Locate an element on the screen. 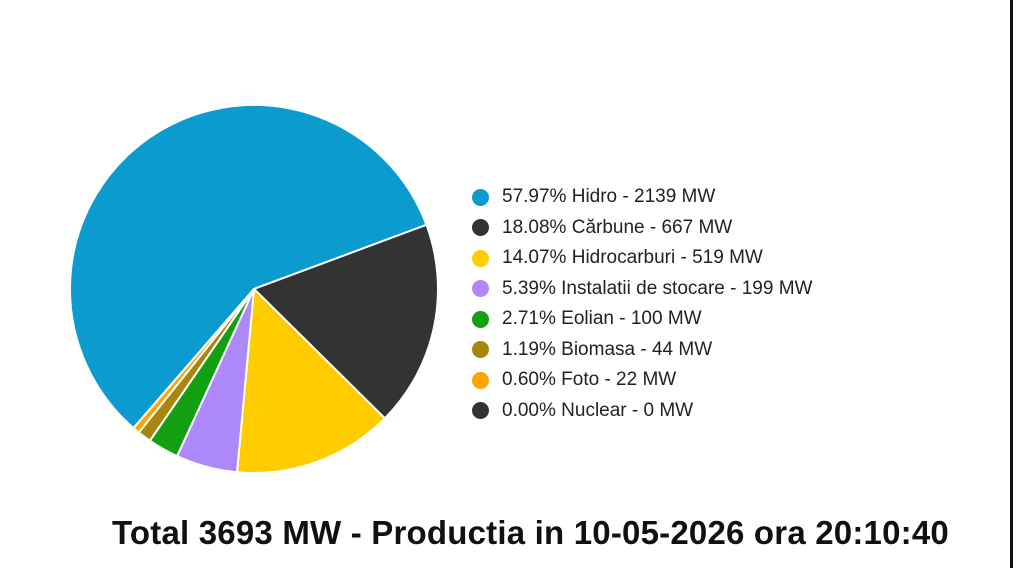 Image resolution: width=1024 pixels, height=568 pixels. legend-label: 5.39% Instalatii de stocare - 199 MW is located at coordinates (657, 288).